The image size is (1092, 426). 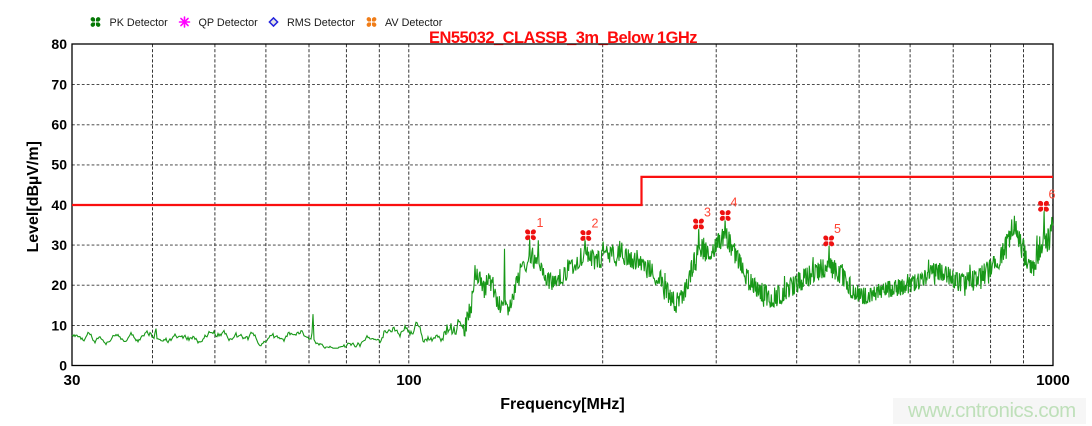 What do you see at coordinates (414, 23) in the screenshot?
I see `svg-text: AV Detector` at bounding box center [414, 23].